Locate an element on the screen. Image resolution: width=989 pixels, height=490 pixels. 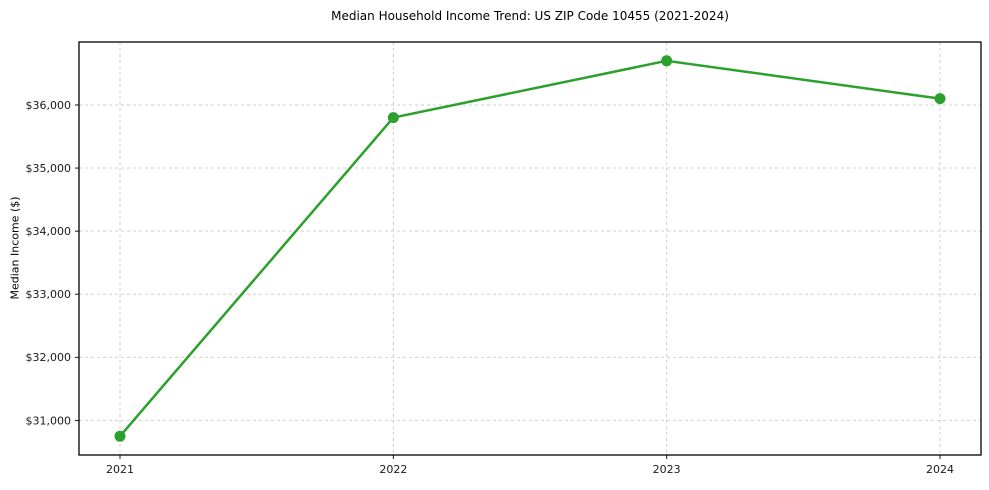
y-tick-label: $31,000 is located at coordinates (49, 420).